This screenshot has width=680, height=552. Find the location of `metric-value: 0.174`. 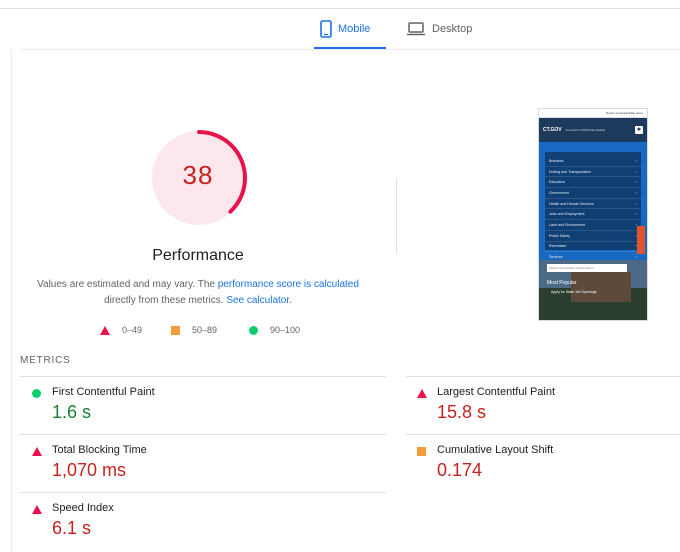

metric-value: 0.174 is located at coordinates (460, 470).